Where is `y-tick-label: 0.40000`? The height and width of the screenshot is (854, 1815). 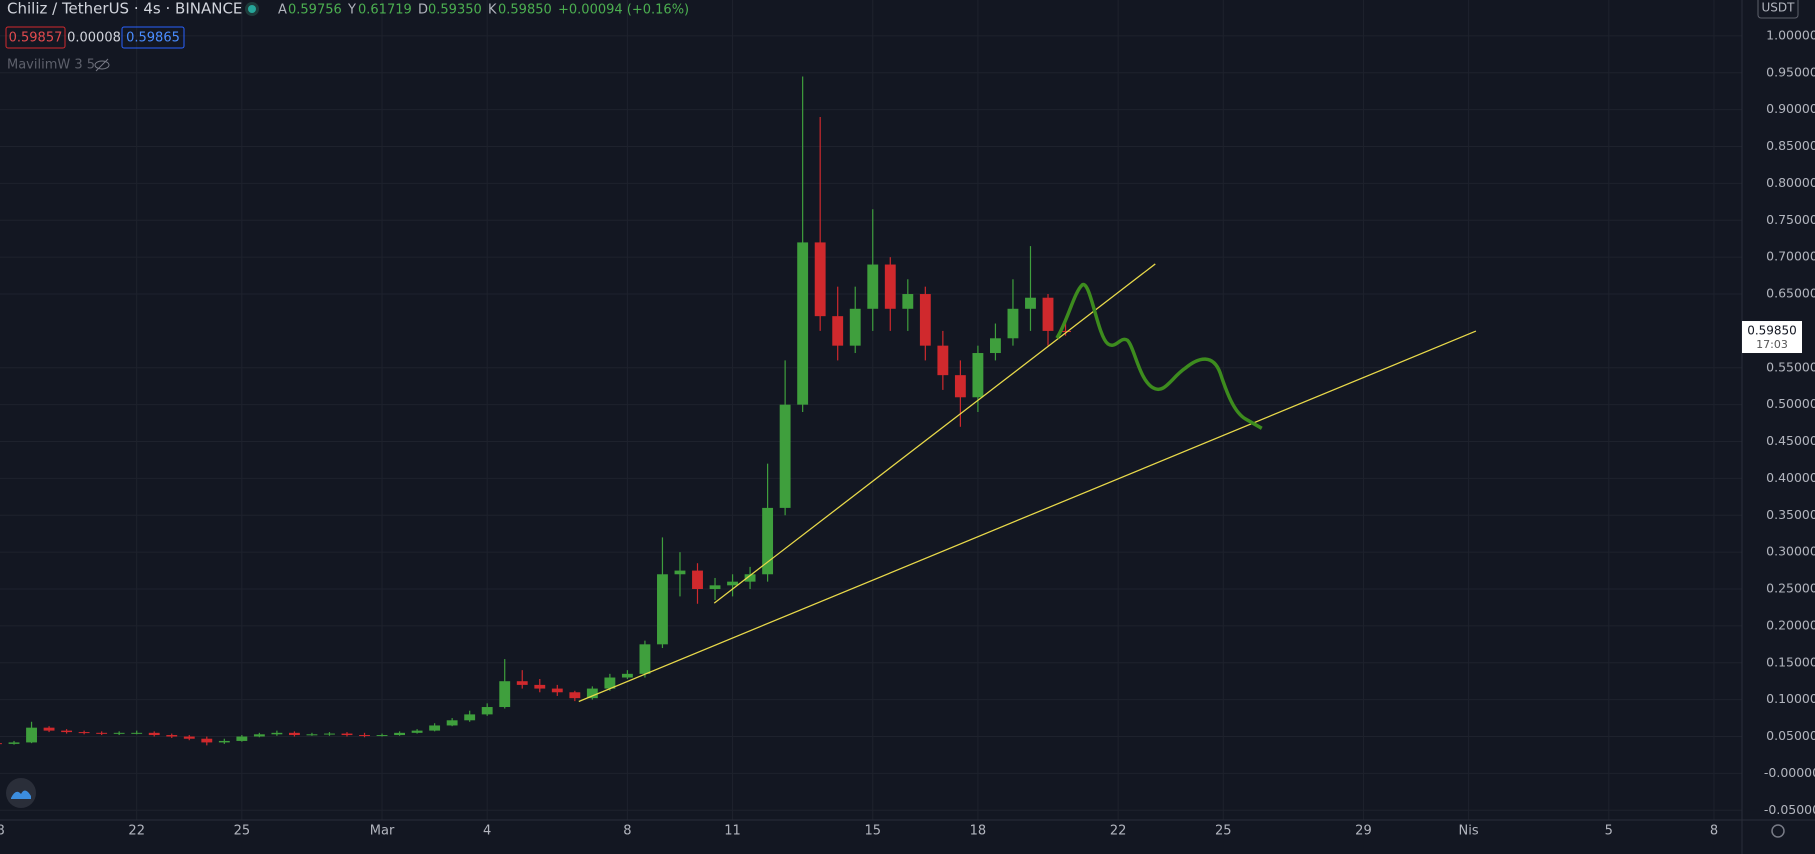 y-tick-label: 0.40000 is located at coordinates (1790, 477).